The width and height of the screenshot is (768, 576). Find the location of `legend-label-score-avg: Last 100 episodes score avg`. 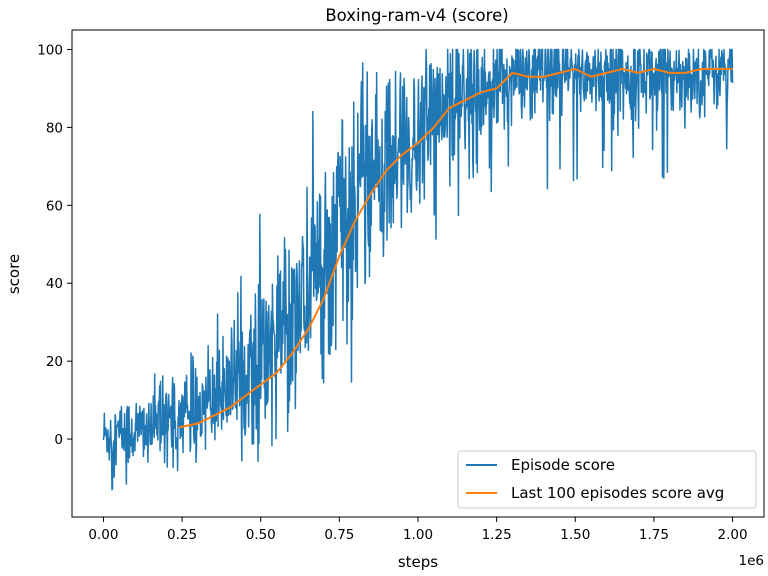

legend-label-score-avg: Last 100 episodes score avg is located at coordinates (617, 493).